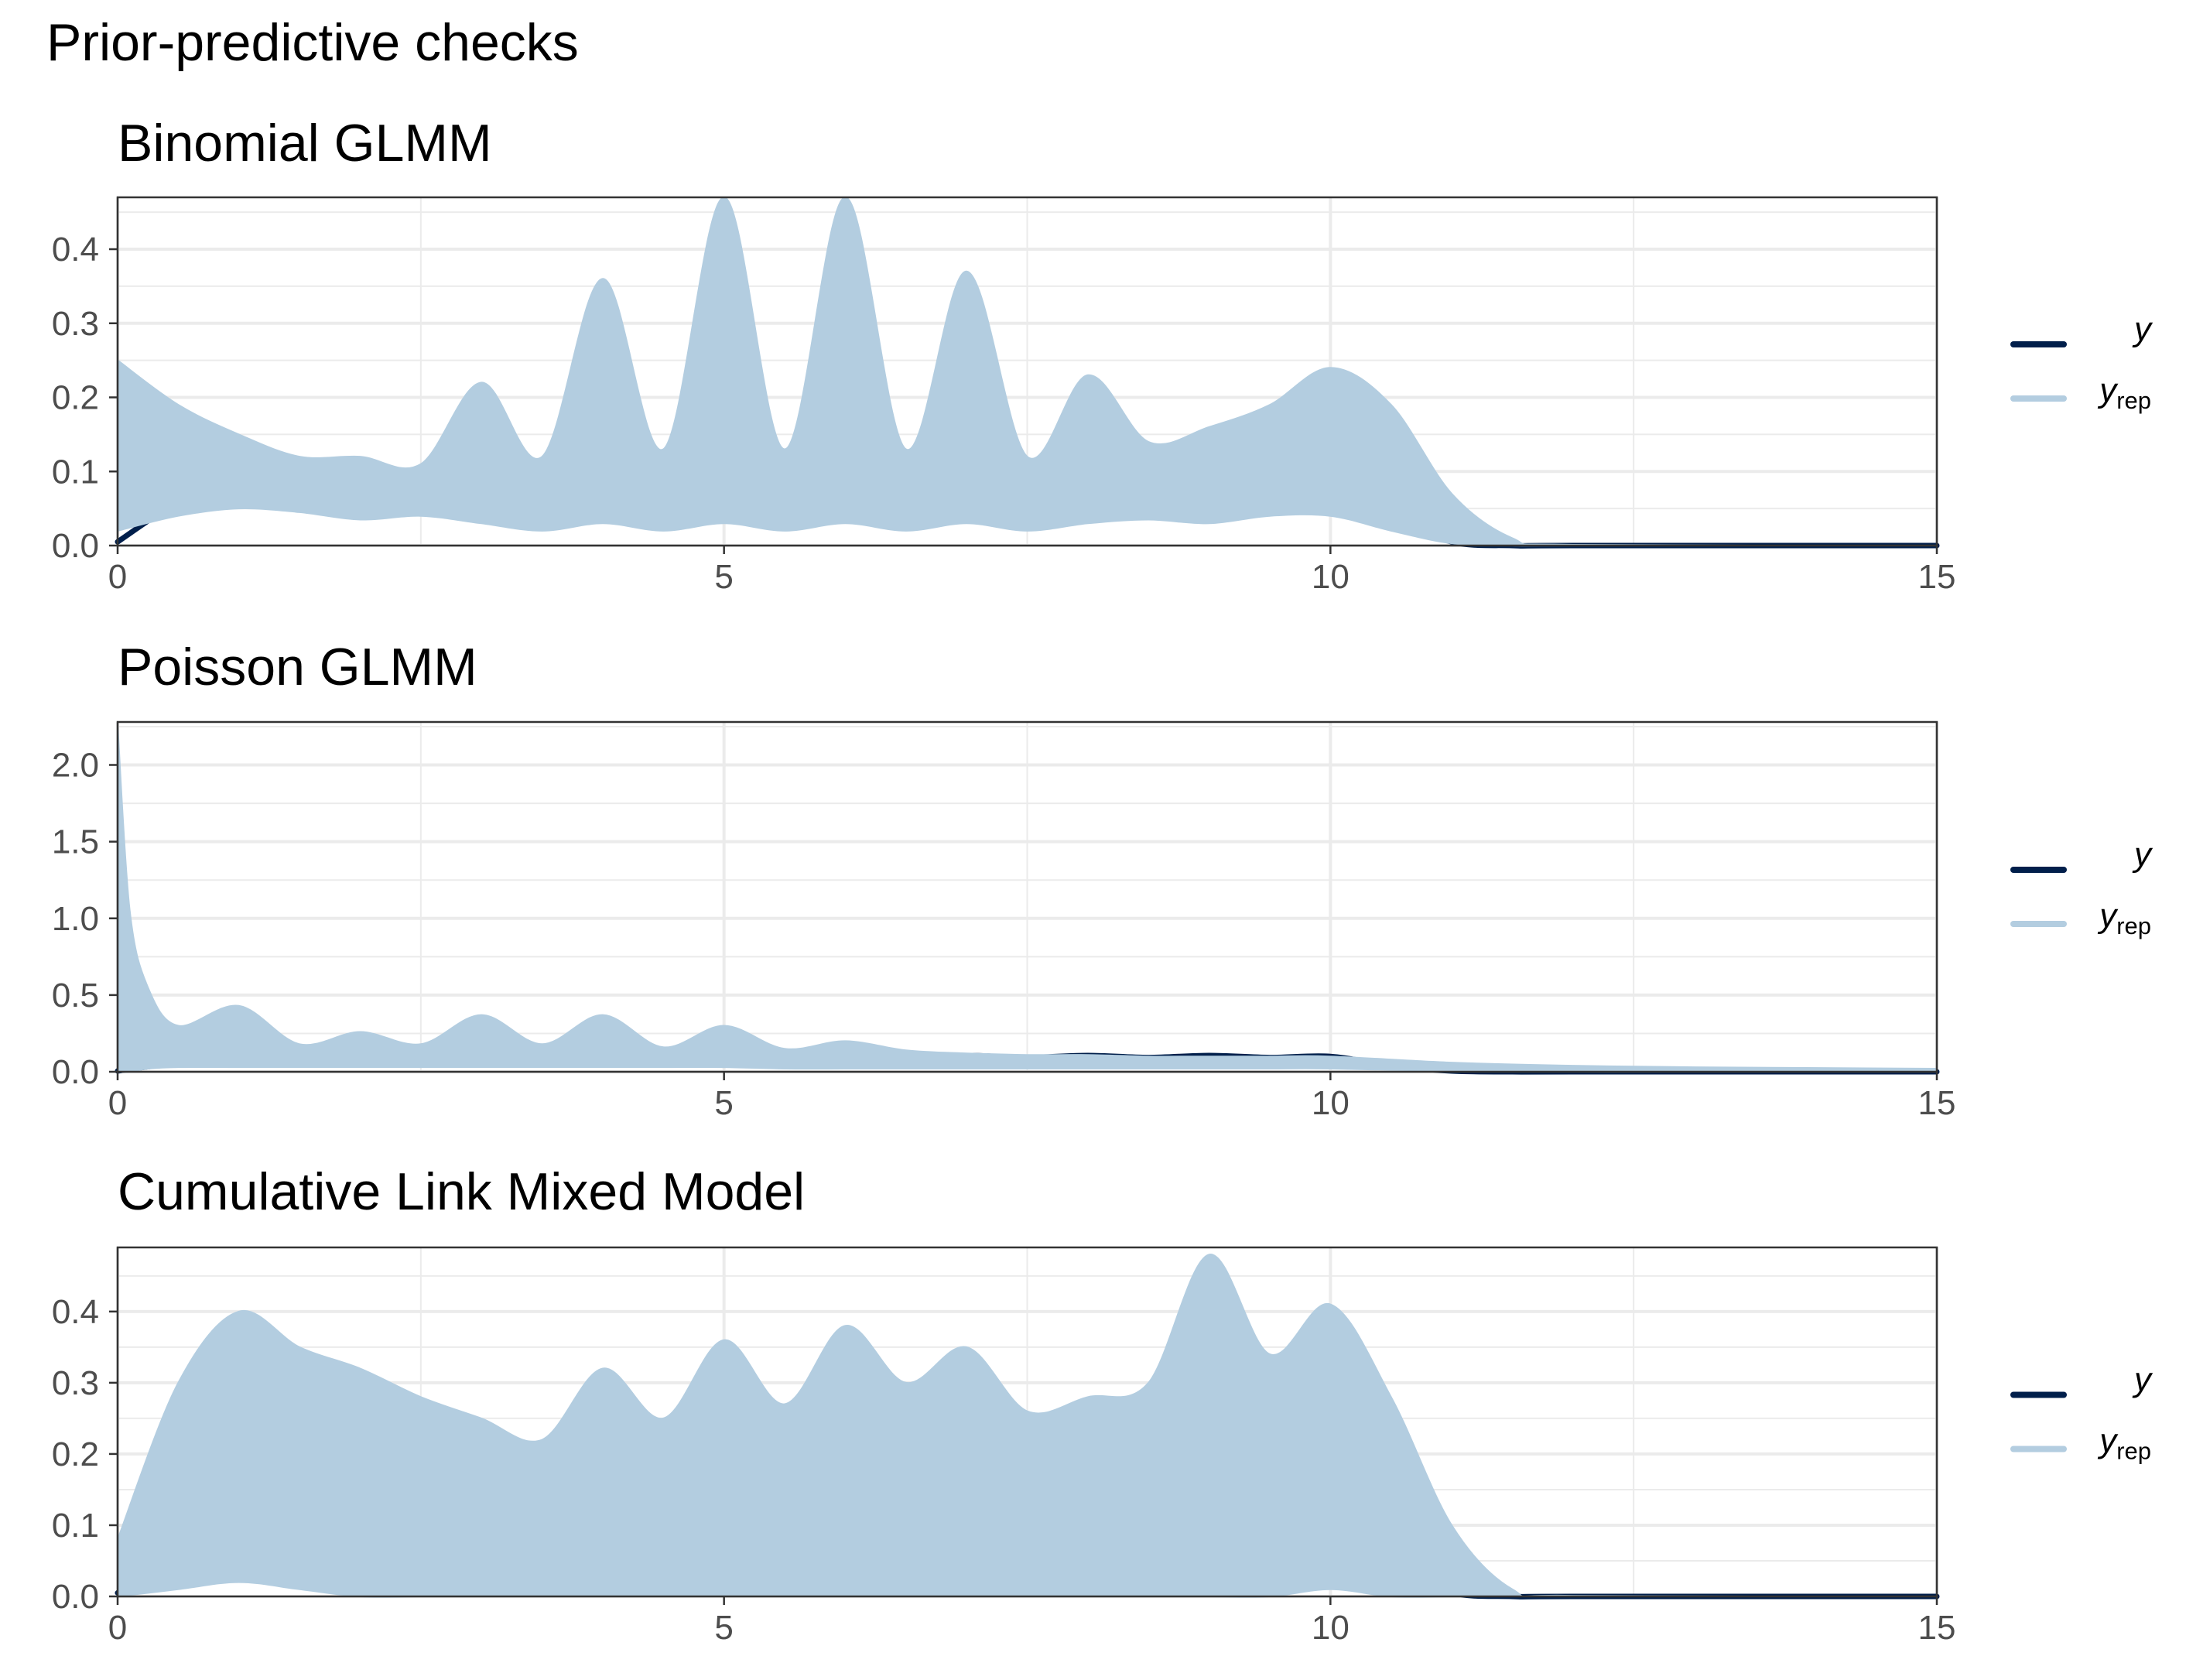 The height and width of the screenshot is (1680, 2186). What do you see at coordinates (1937, 1628) in the screenshot?
I see `p3-x-tick-label: 15` at bounding box center [1937, 1628].